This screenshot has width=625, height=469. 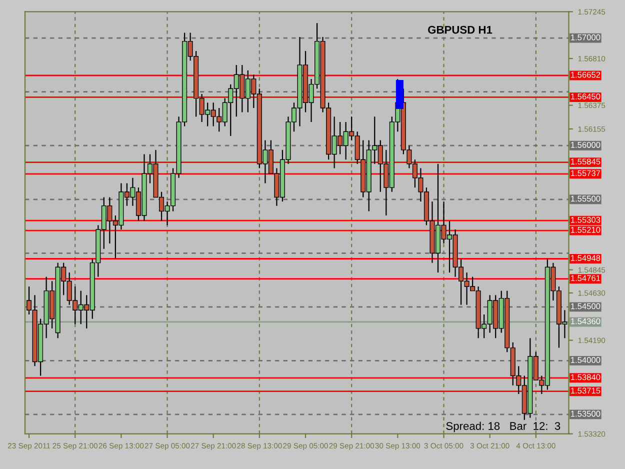 What do you see at coordinates (585, 161) in the screenshot?
I see `ref-line-label: 1.55845` at bounding box center [585, 161].